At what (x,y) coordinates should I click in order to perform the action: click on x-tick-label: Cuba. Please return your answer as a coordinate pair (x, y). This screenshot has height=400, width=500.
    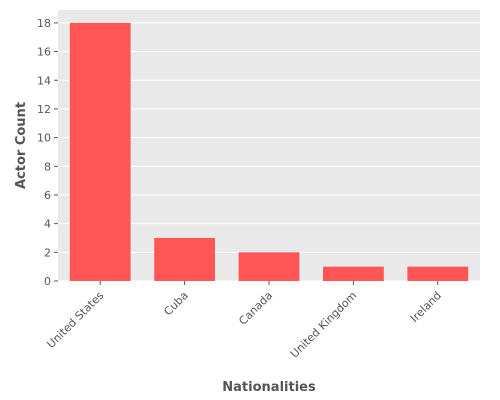
    Looking at the image, I should click on (175, 303).